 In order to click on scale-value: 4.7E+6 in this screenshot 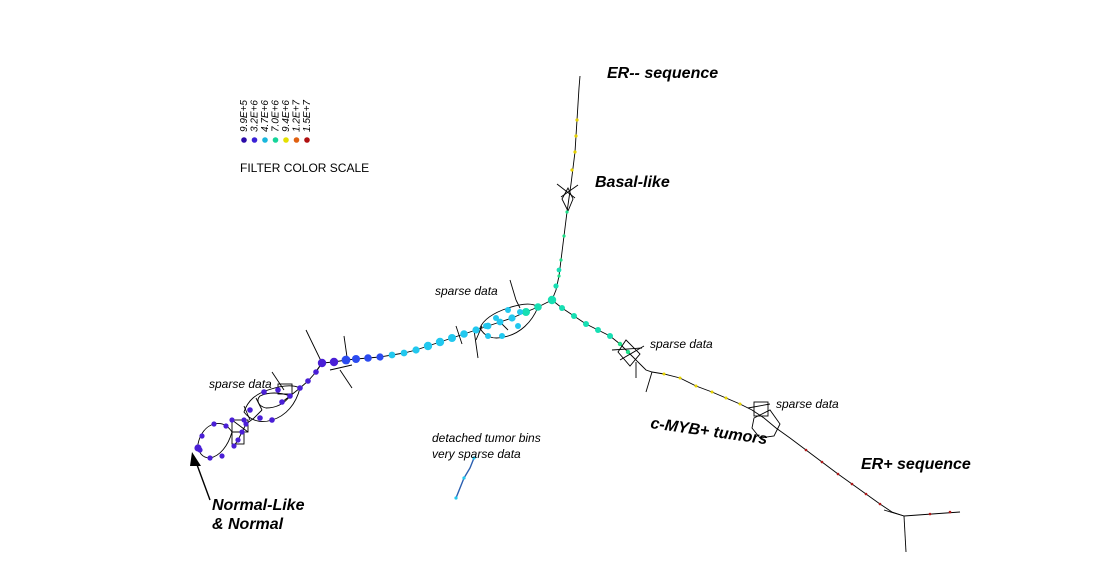, I will do `click(265, 116)`.